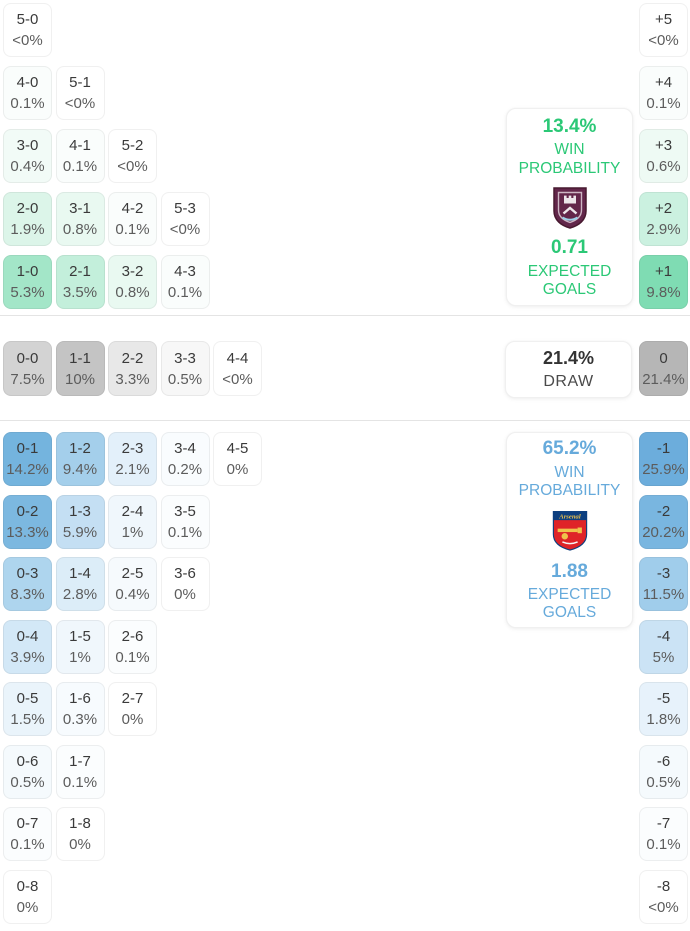  I want to click on home-score-cell: 5-0 <0%, so click(27, 30).